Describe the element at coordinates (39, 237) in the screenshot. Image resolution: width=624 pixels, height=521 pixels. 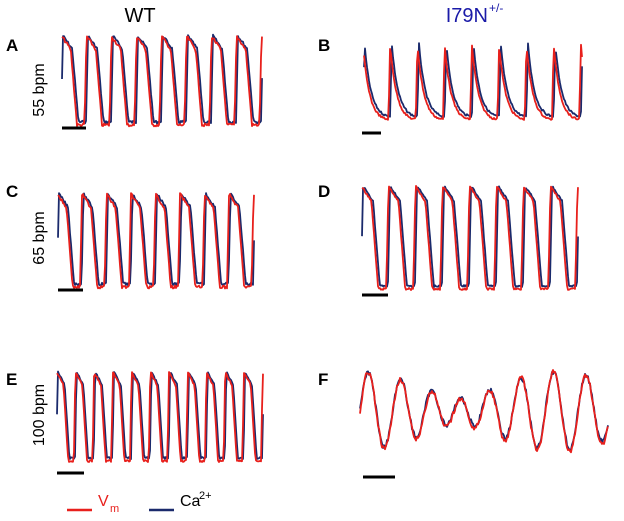
I see `row-label: 65 bpm` at that location.